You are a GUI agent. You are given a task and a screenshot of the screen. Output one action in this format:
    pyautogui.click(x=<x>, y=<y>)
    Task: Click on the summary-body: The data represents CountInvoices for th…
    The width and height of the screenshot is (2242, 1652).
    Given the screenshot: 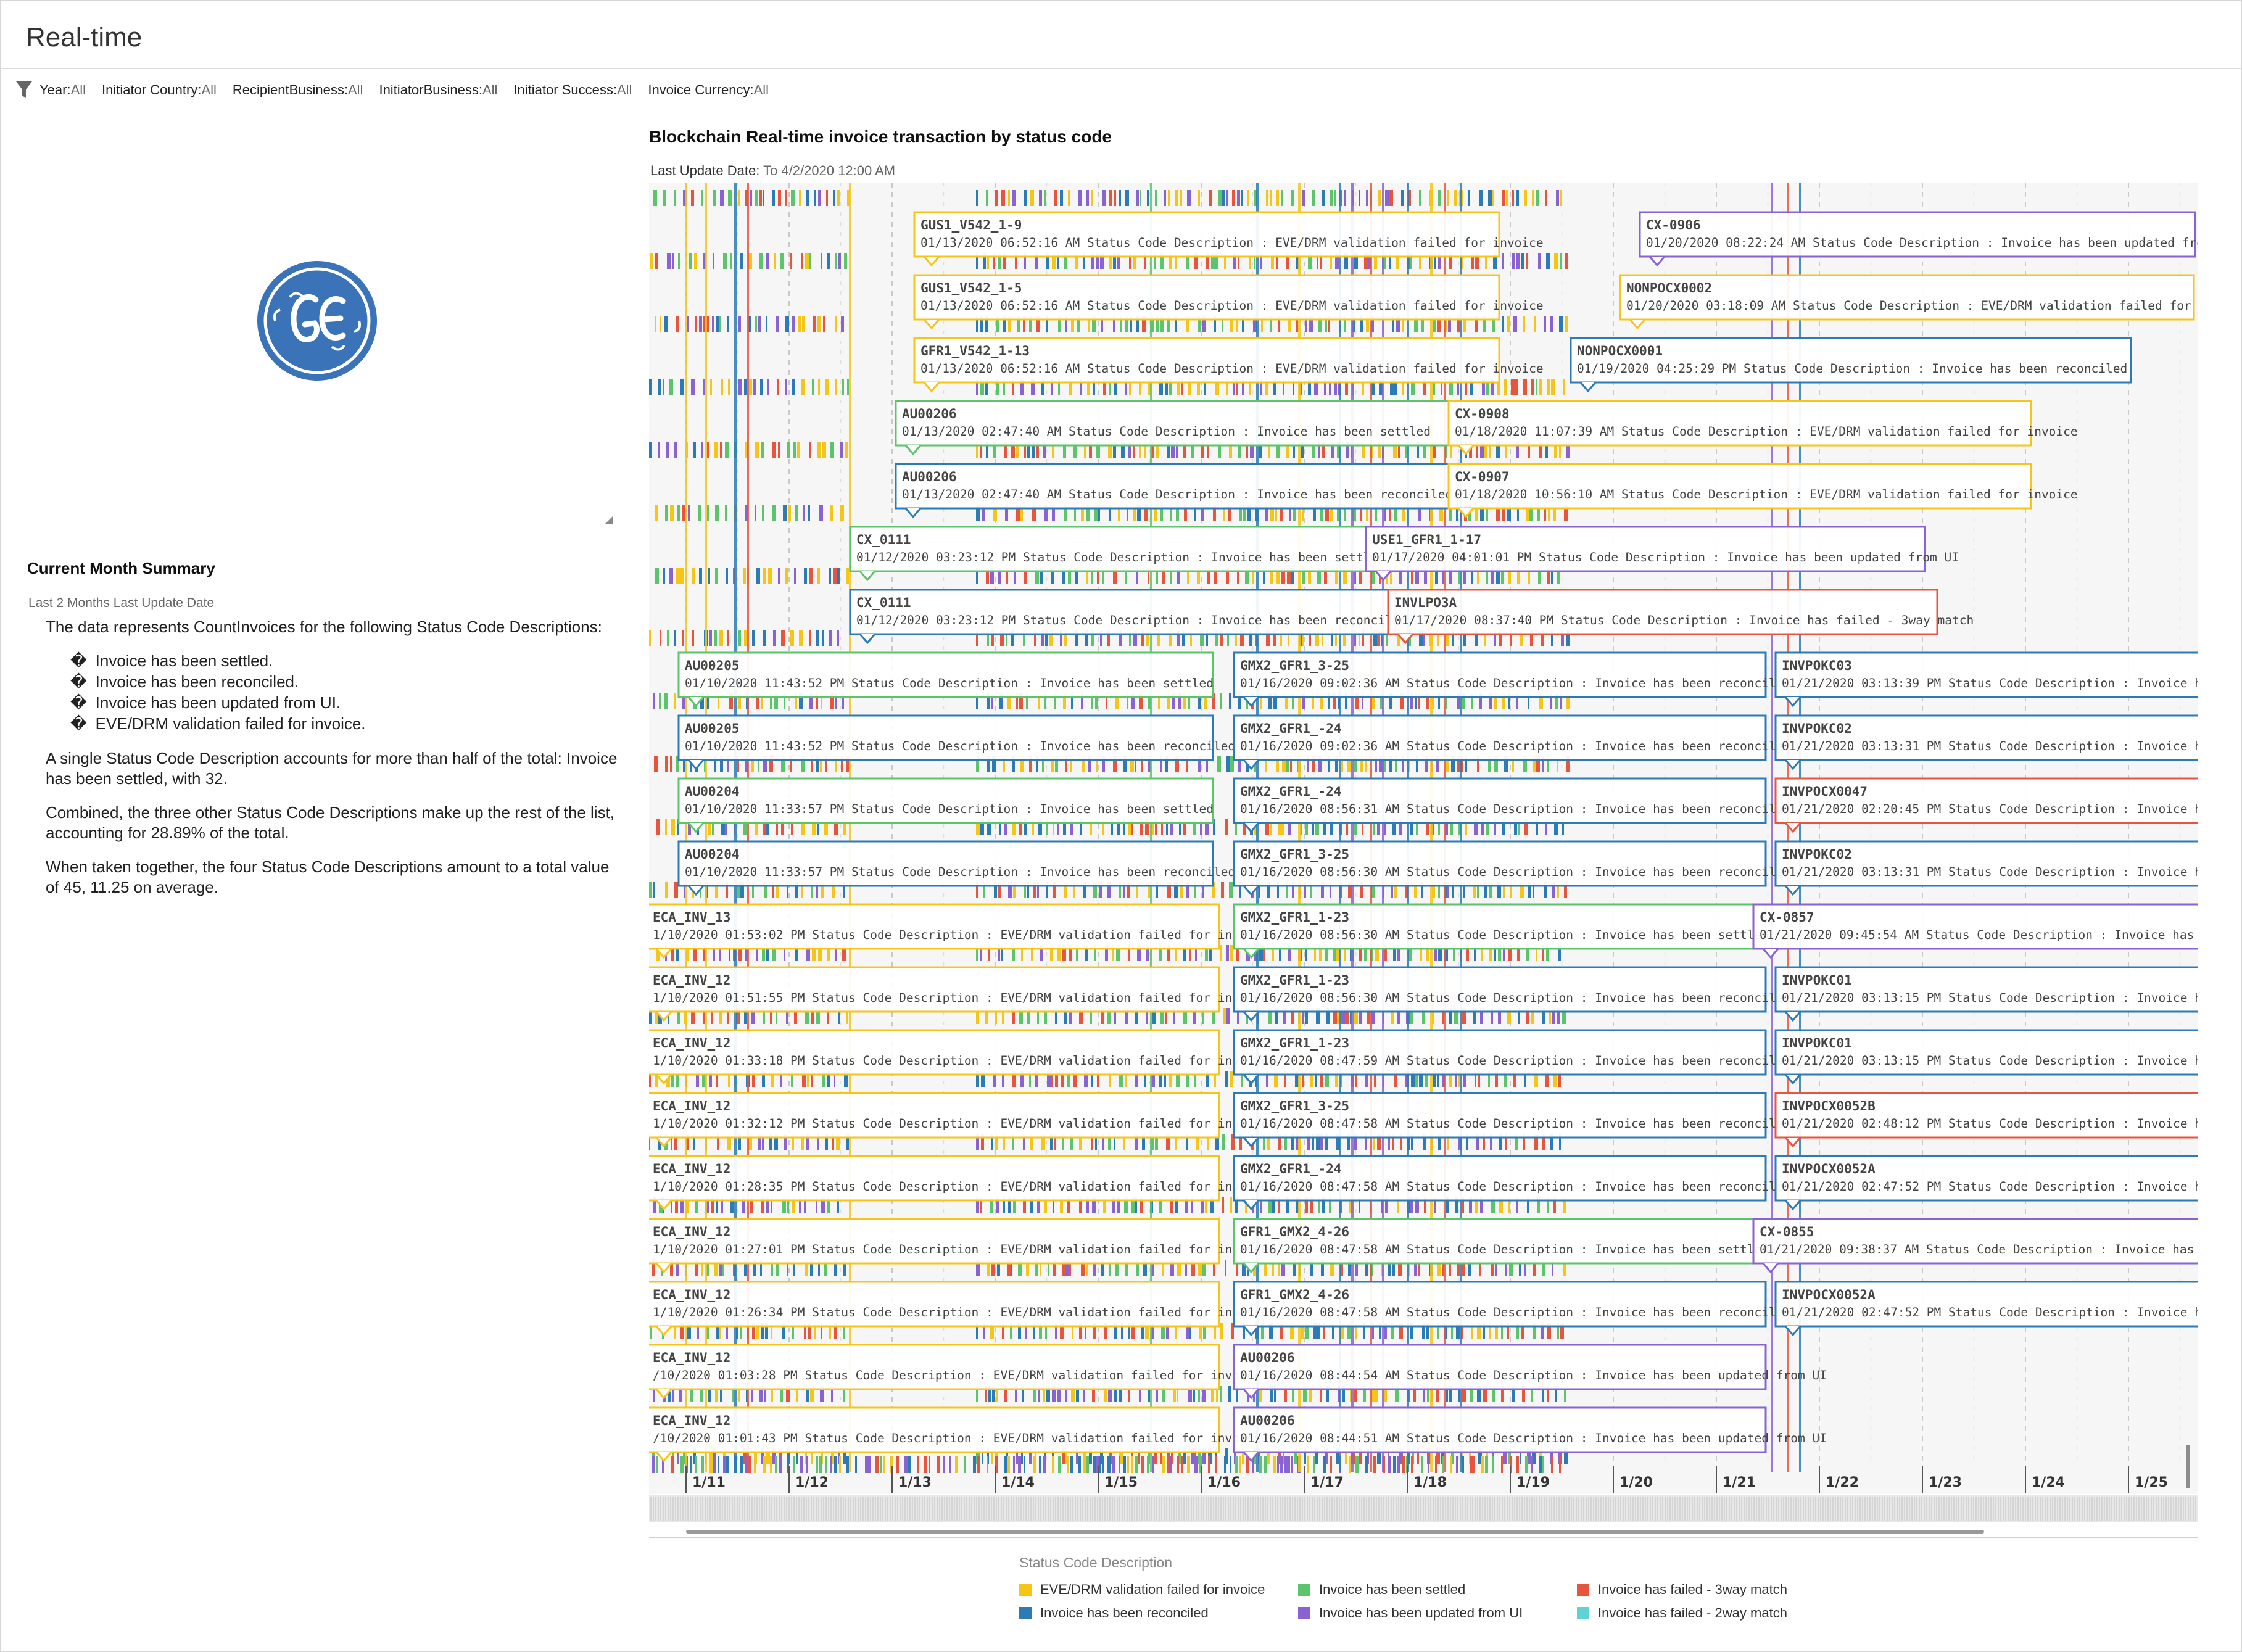 What is the action you would take?
    pyautogui.click(x=332, y=764)
    